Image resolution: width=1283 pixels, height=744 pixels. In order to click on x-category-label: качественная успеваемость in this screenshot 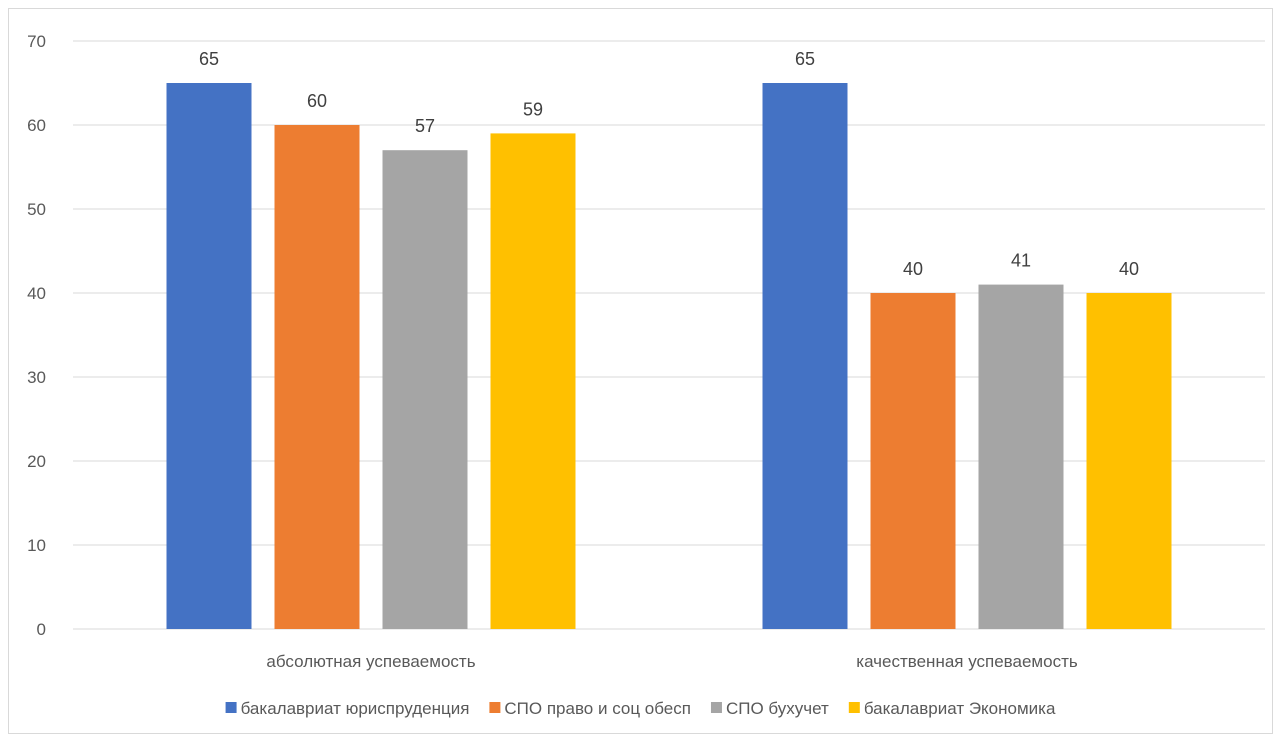, I will do `click(967, 661)`.